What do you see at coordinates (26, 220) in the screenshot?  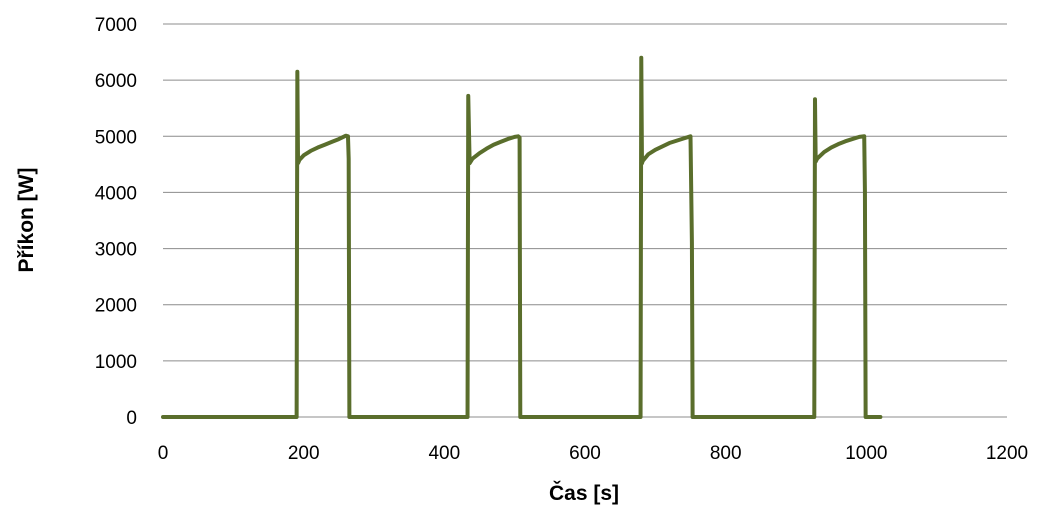 I see `y-axis-title: Příkon [W]` at bounding box center [26, 220].